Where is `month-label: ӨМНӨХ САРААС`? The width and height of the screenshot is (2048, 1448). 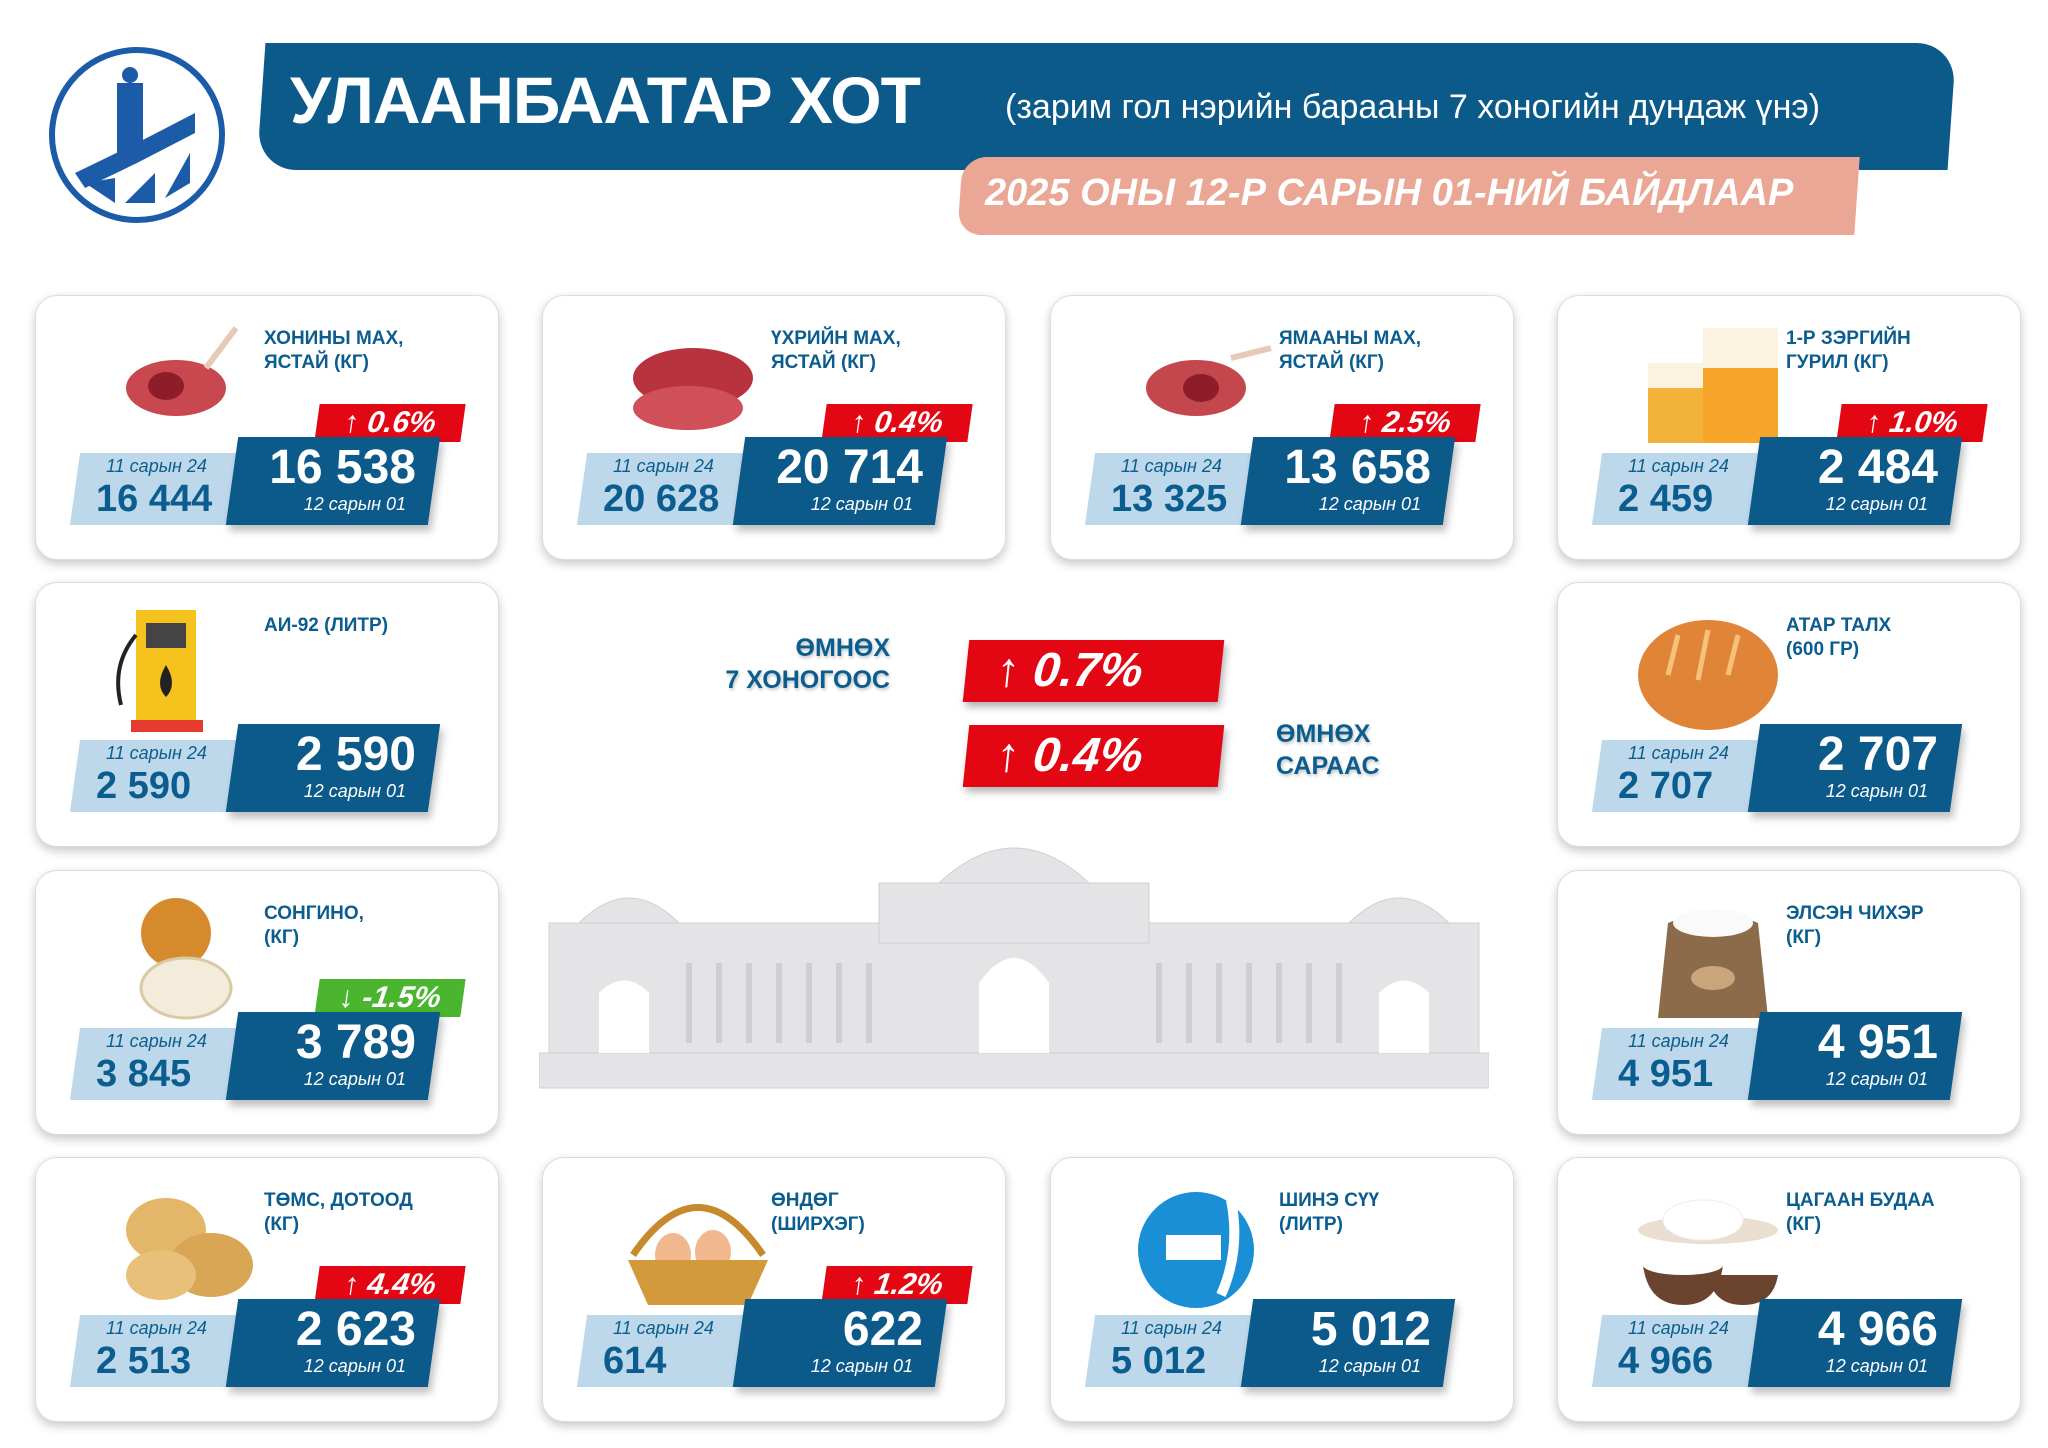
month-label: ӨМНӨХ САРААС is located at coordinates (1328, 750).